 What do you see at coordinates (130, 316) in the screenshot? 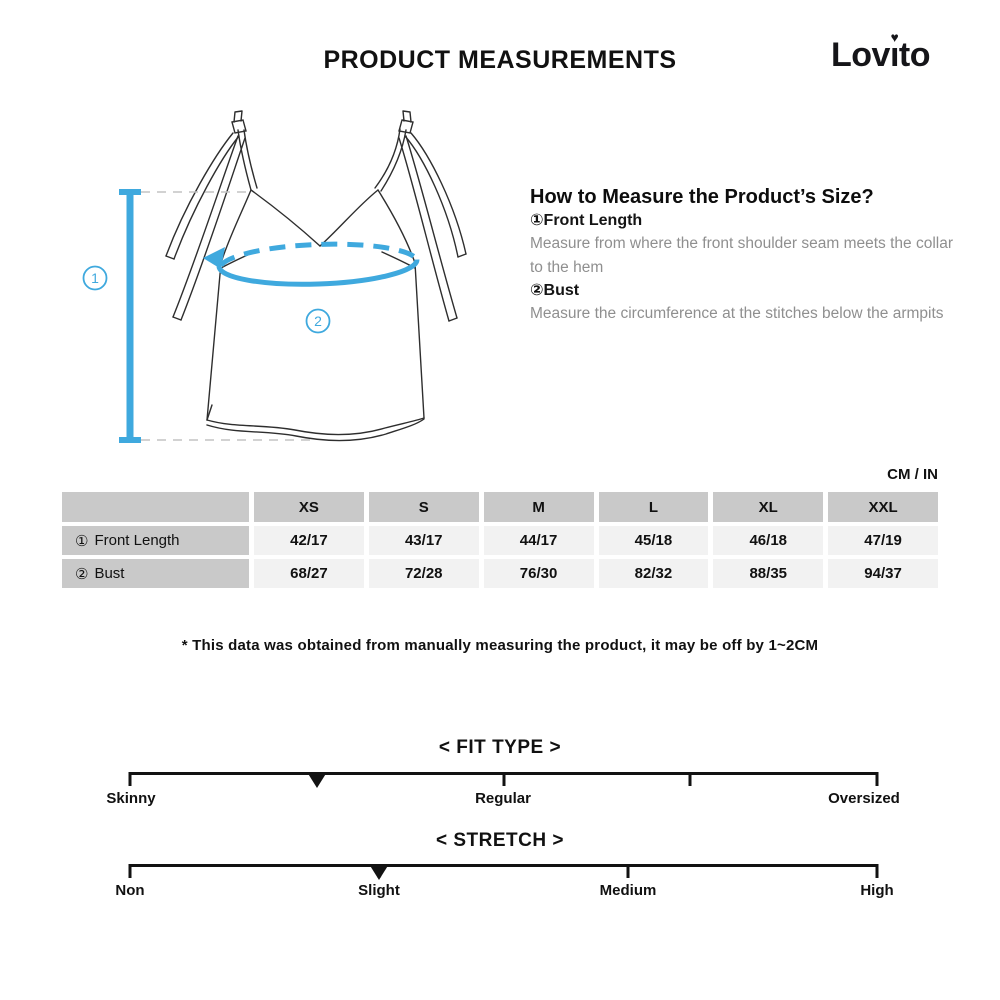
I see `front-length-measure-line` at bounding box center [130, 316].